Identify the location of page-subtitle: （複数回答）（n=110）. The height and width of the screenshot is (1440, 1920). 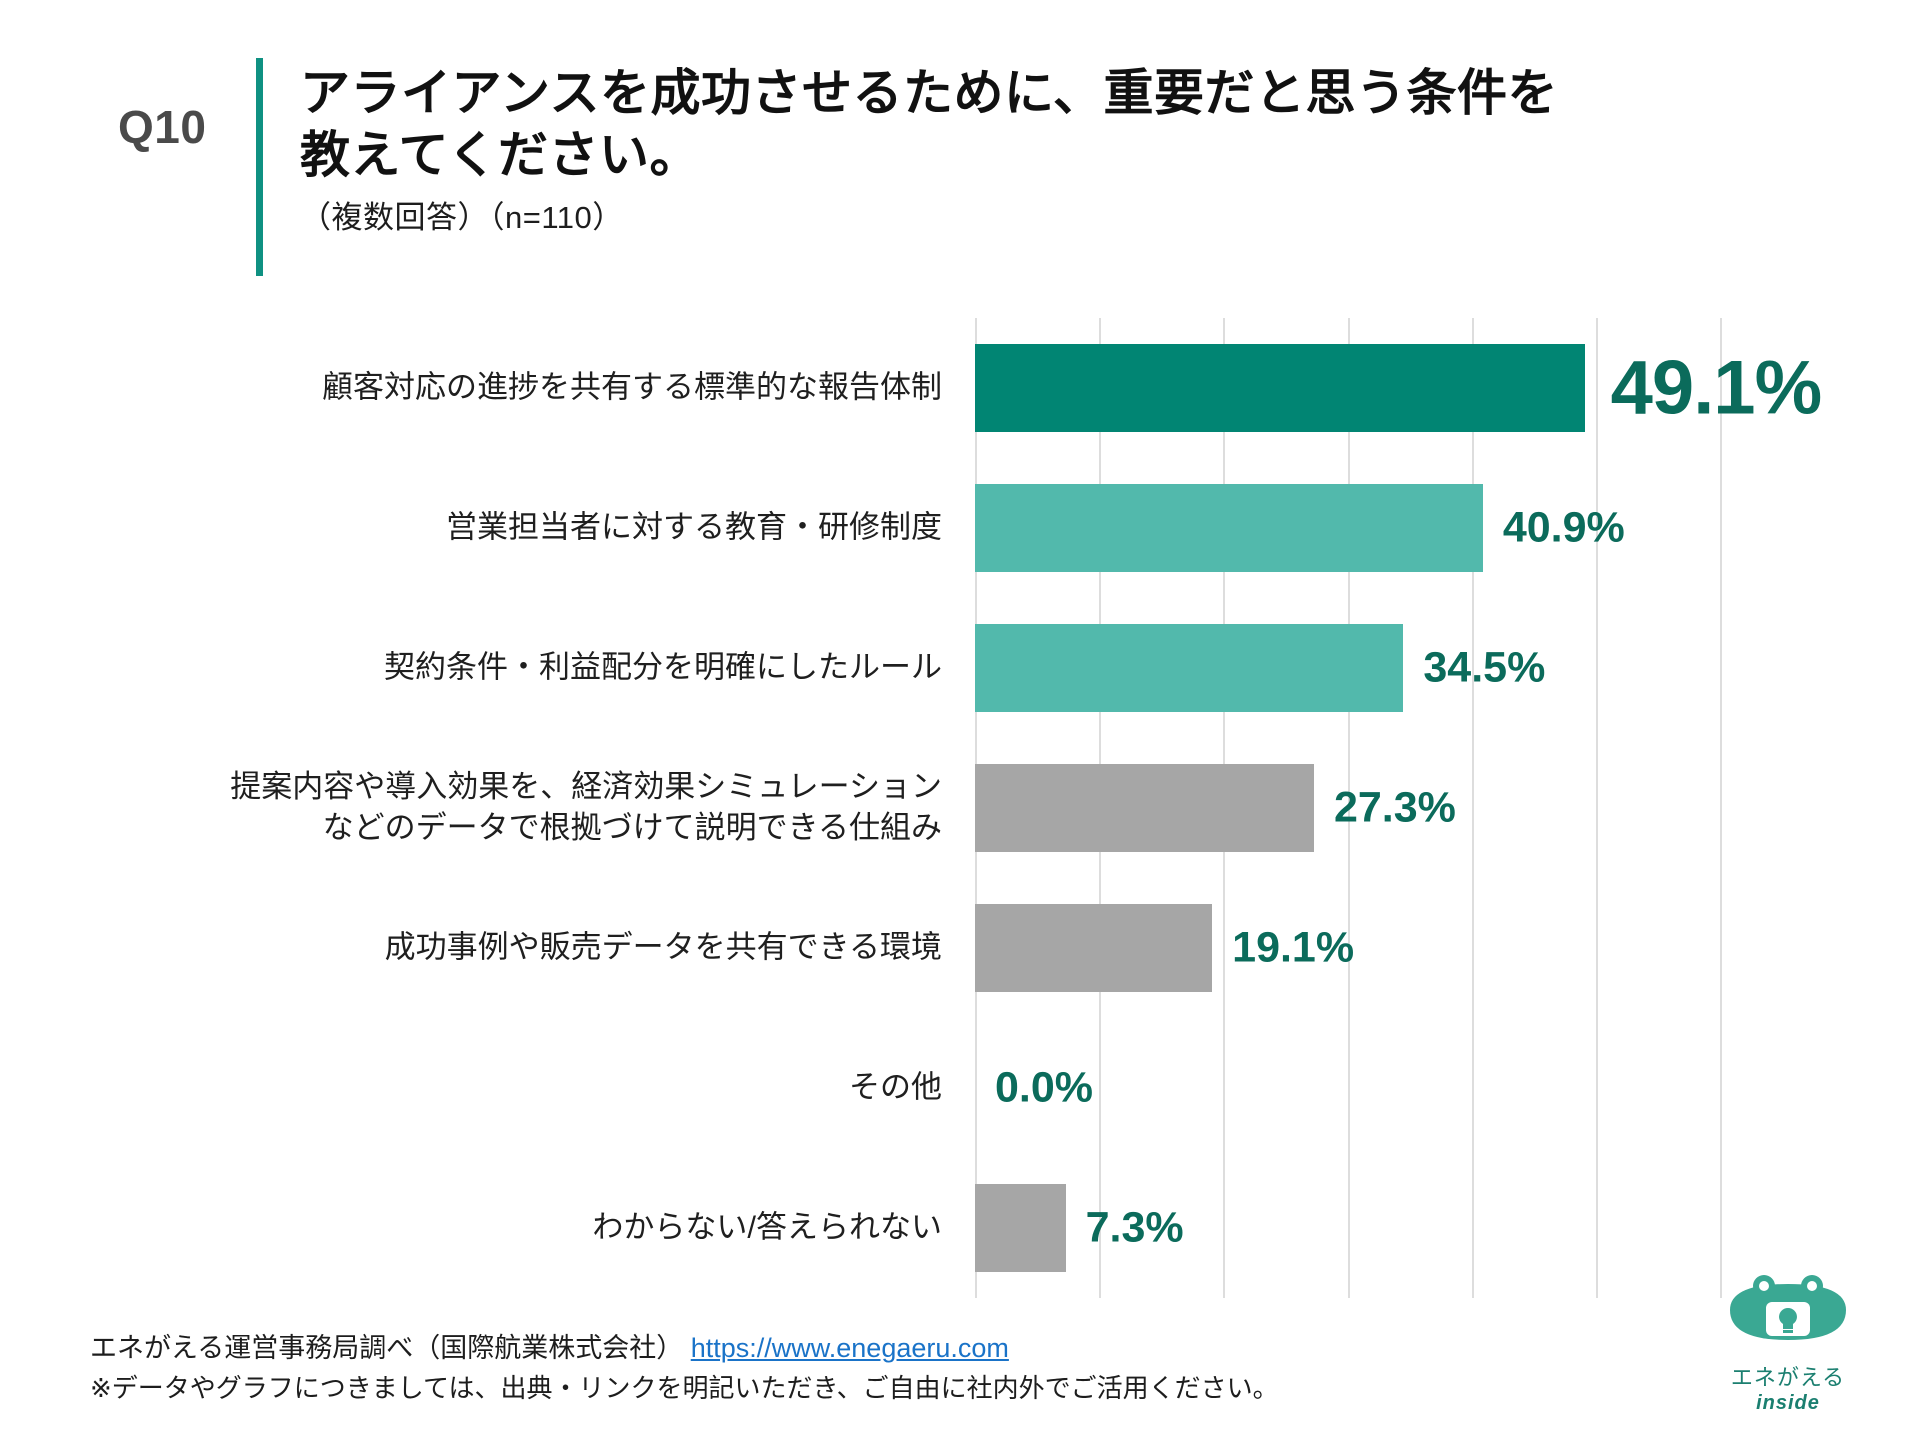
(462, 217).